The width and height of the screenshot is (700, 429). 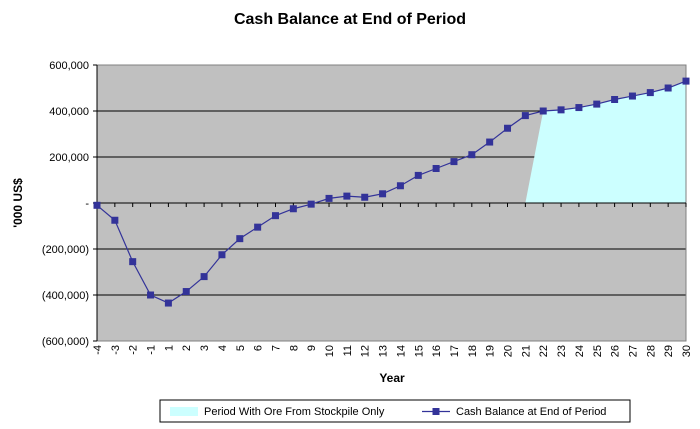 I want to click on x-tick-label: 26, so click(x=616, y=351).